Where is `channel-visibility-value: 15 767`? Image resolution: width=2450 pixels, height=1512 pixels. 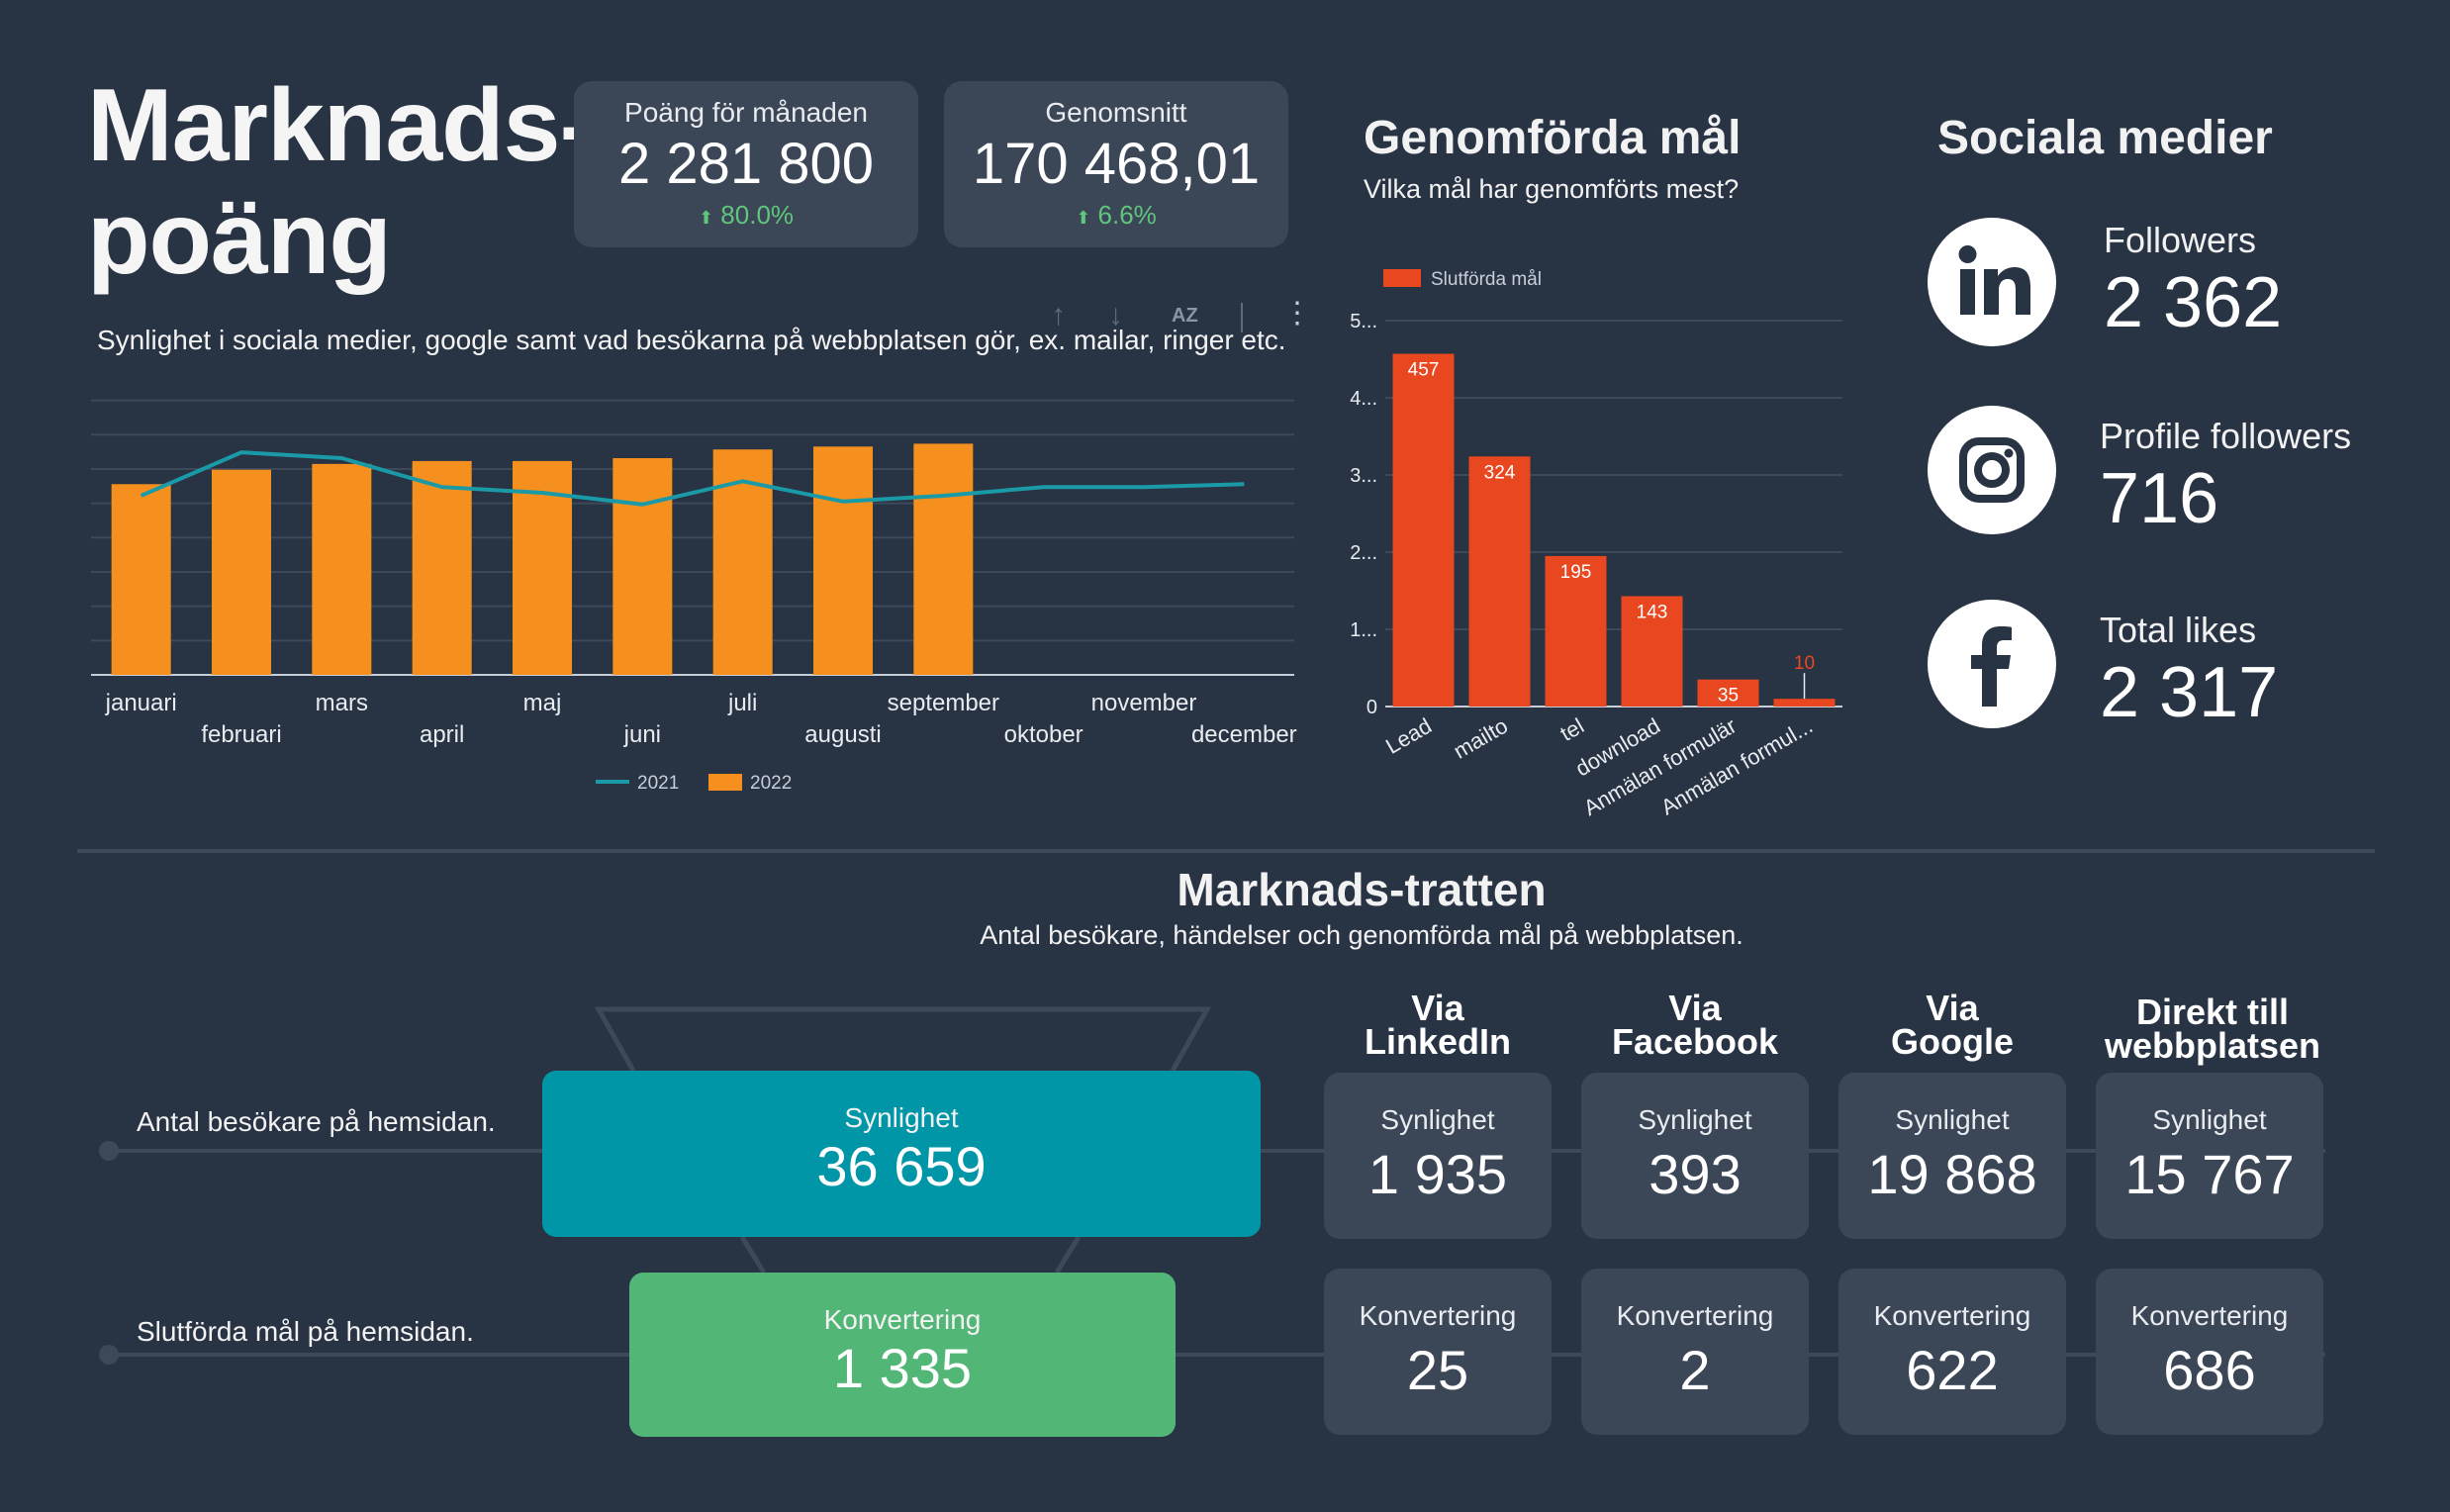
channel-visibility-value: 15 767 is located at coordinates (2209, 1174).